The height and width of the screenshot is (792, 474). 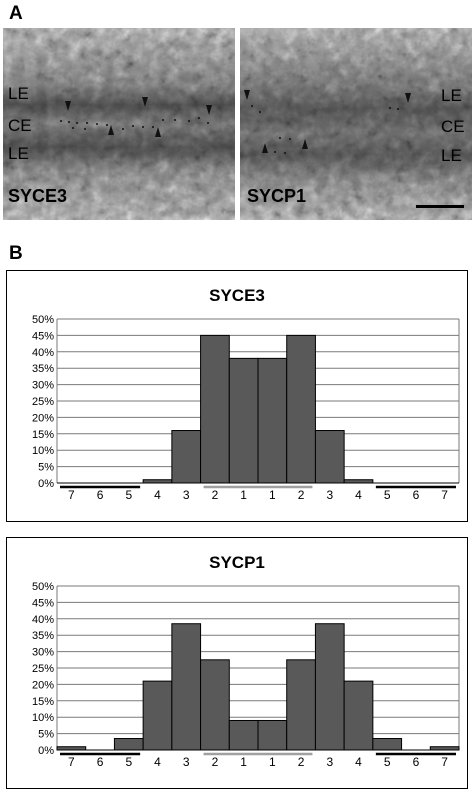 What do you see at coordinates (46, 751) in the screenshot?
I see `sycp1-y-tick-label: 0%` at bounding box center [46, 751].